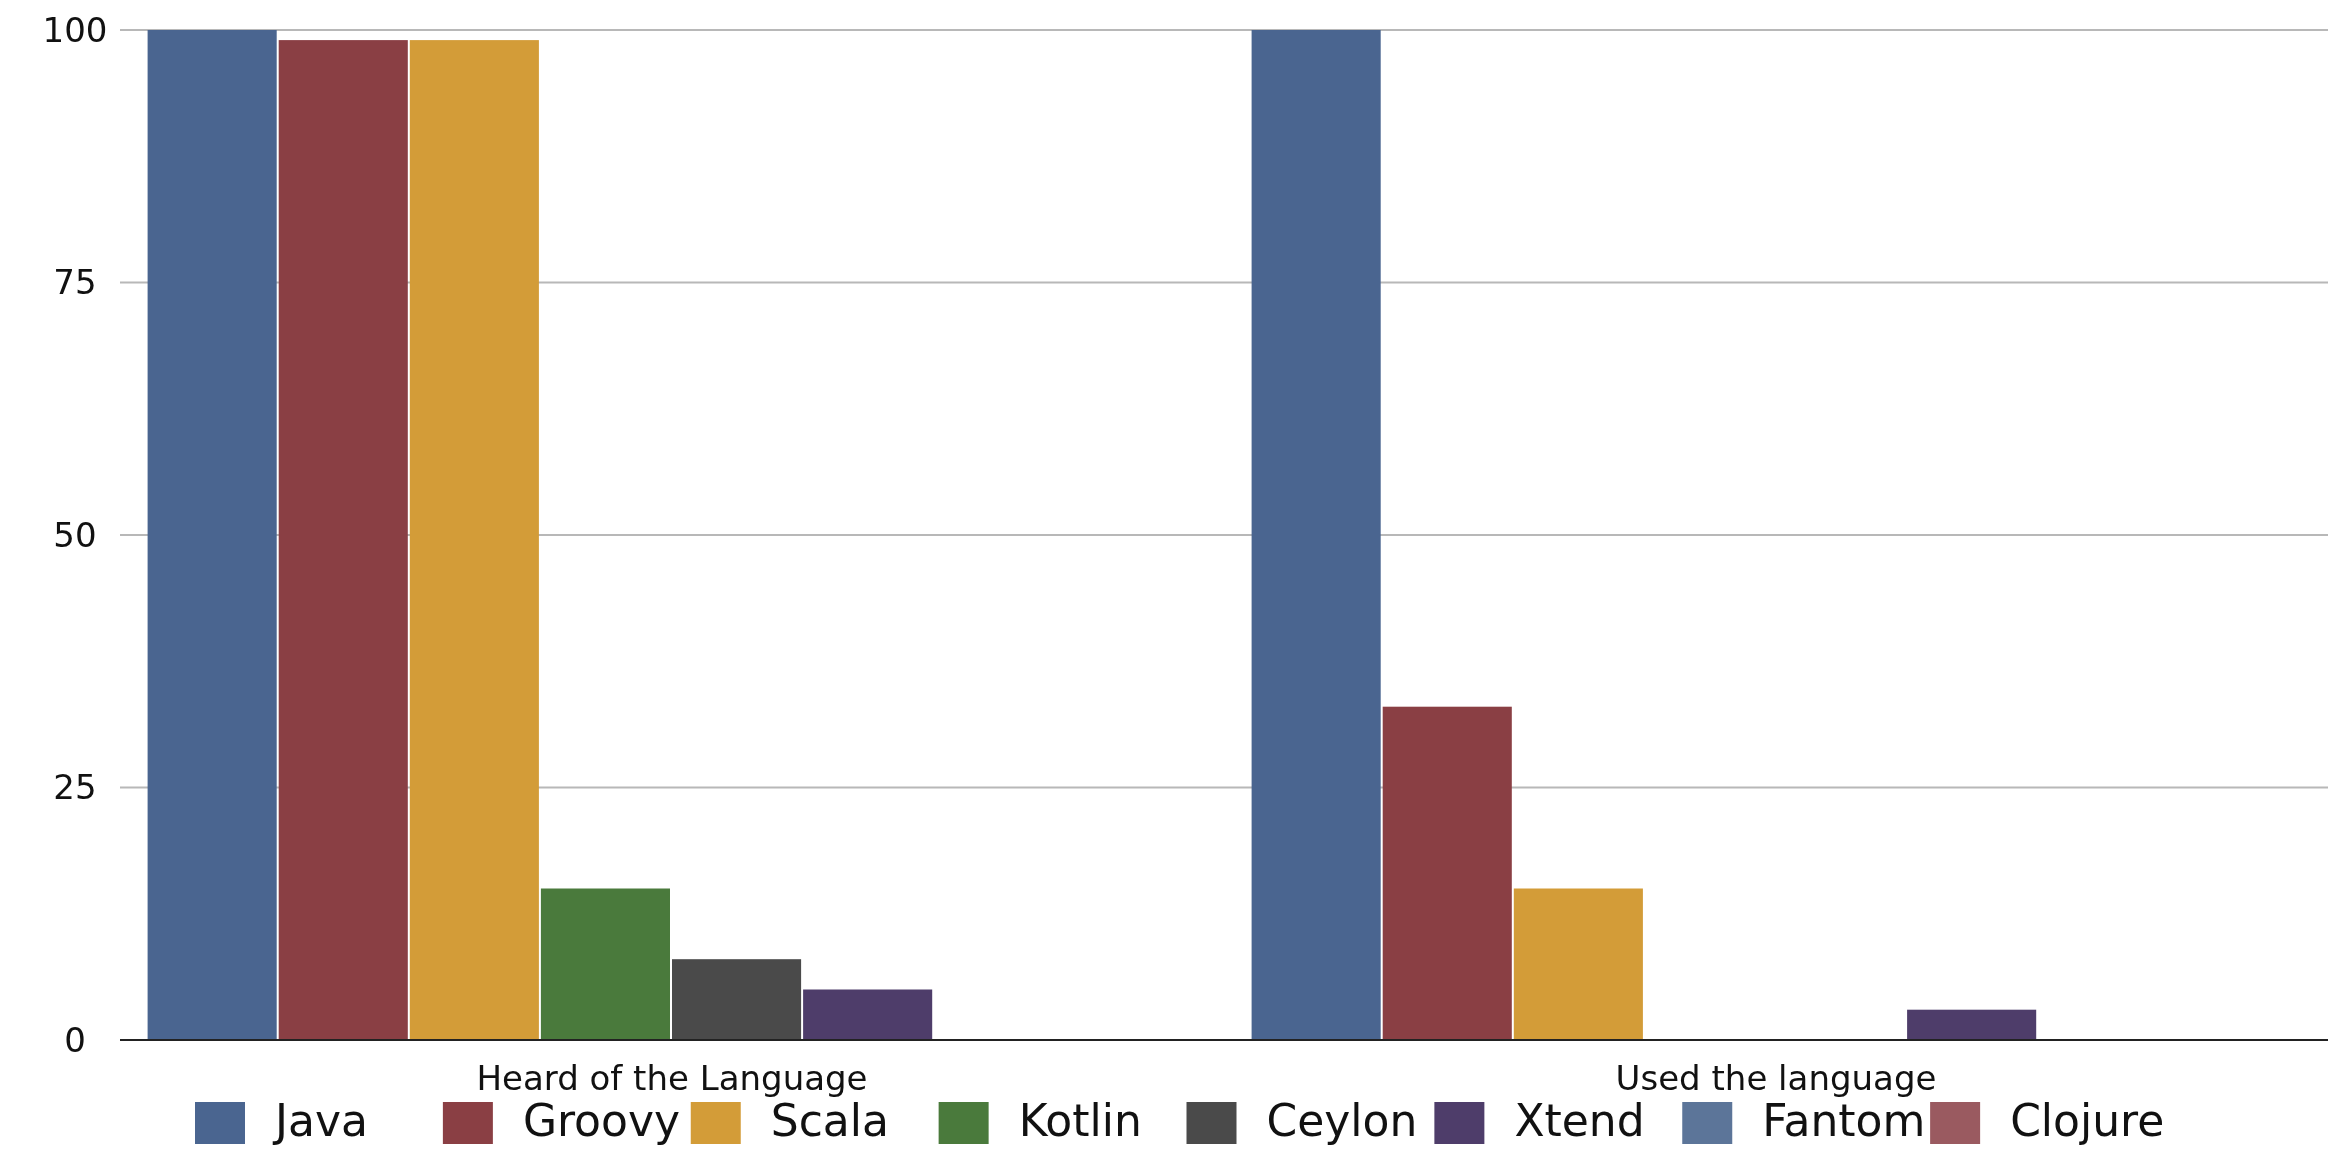 The image size is (2343, 1174). Describe the element at coordinates (2087, 1120) in the screenshot. I see `legend-label: Clojure` at that location.